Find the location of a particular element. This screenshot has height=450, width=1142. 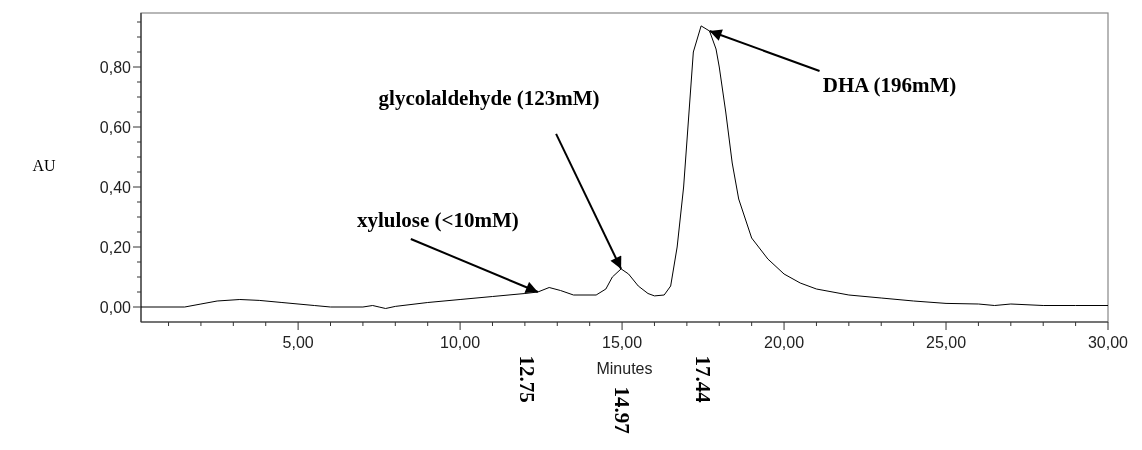

y-tick-label: 0,80 is located at coordinates (115, 67).